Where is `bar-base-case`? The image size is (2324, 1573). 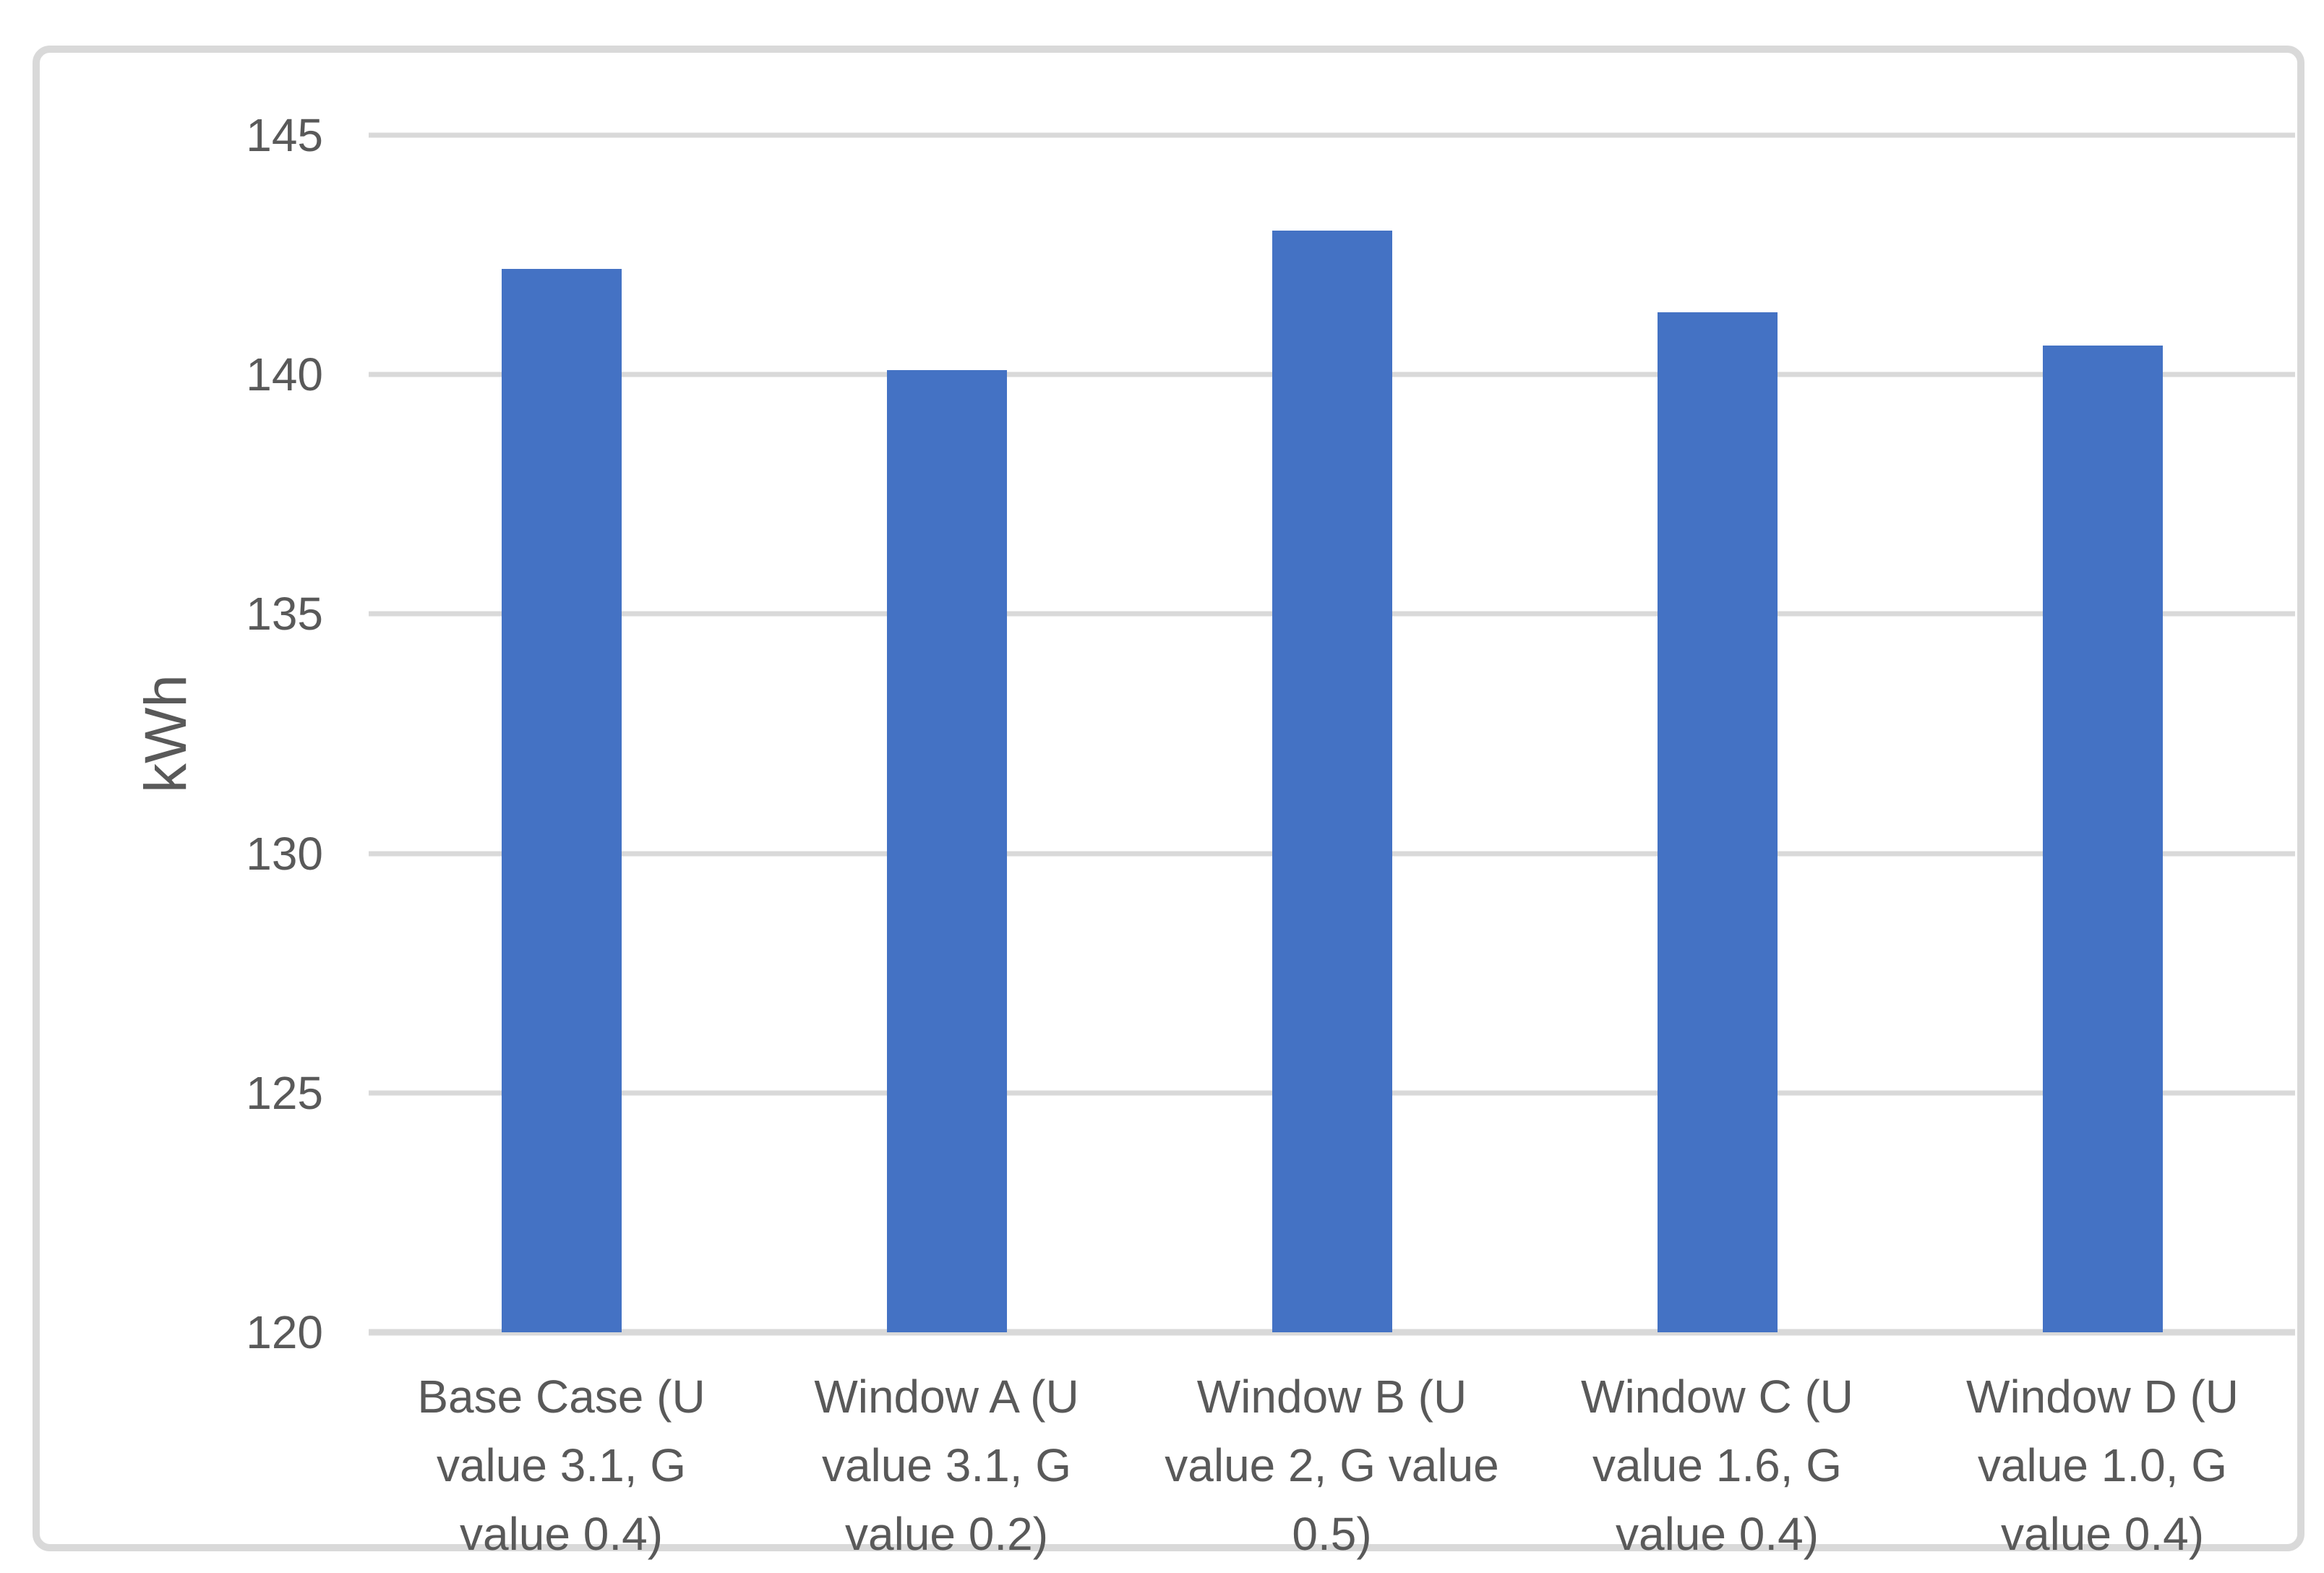 bar-base-case is located at coordinates (561, 801).